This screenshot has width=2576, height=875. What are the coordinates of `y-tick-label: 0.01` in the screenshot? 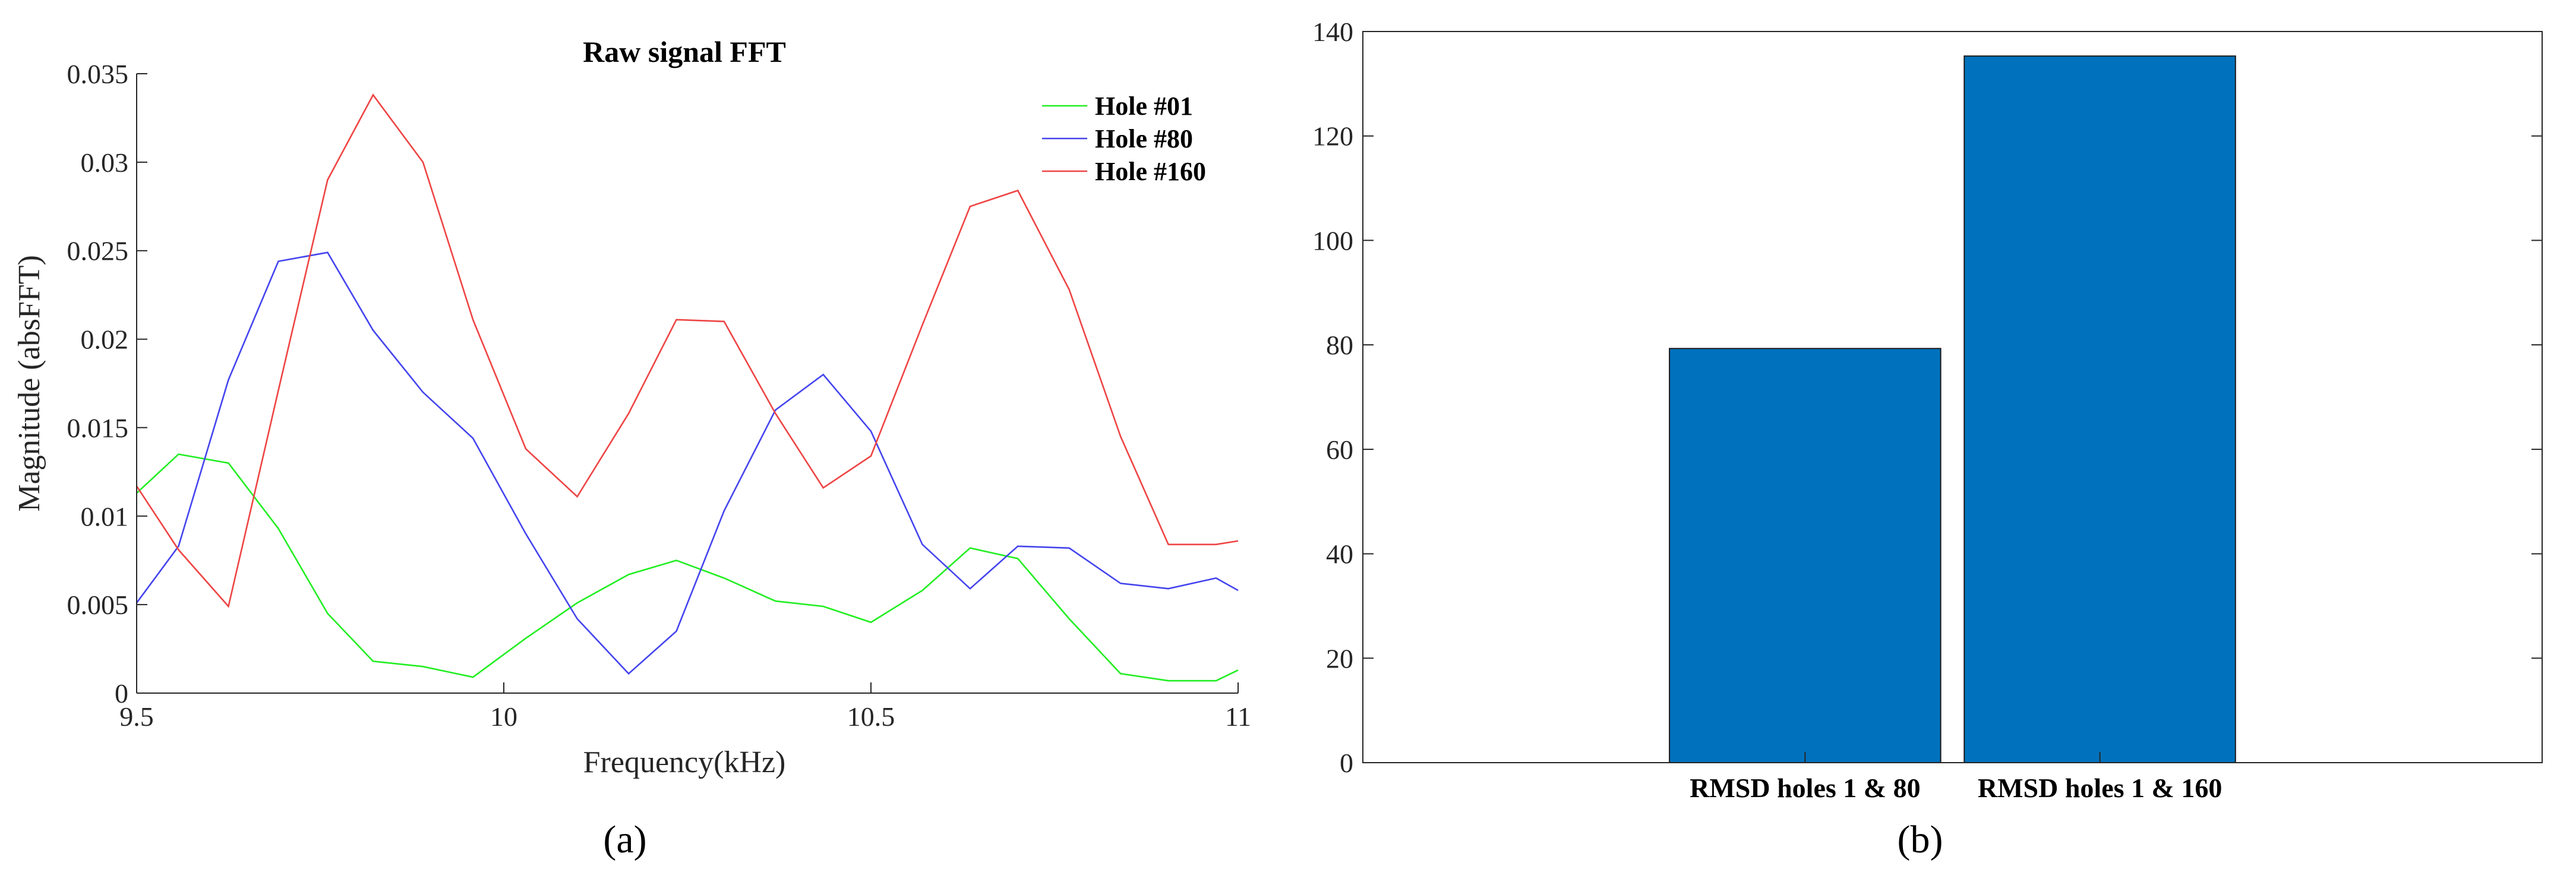 It's located at (105, 516).